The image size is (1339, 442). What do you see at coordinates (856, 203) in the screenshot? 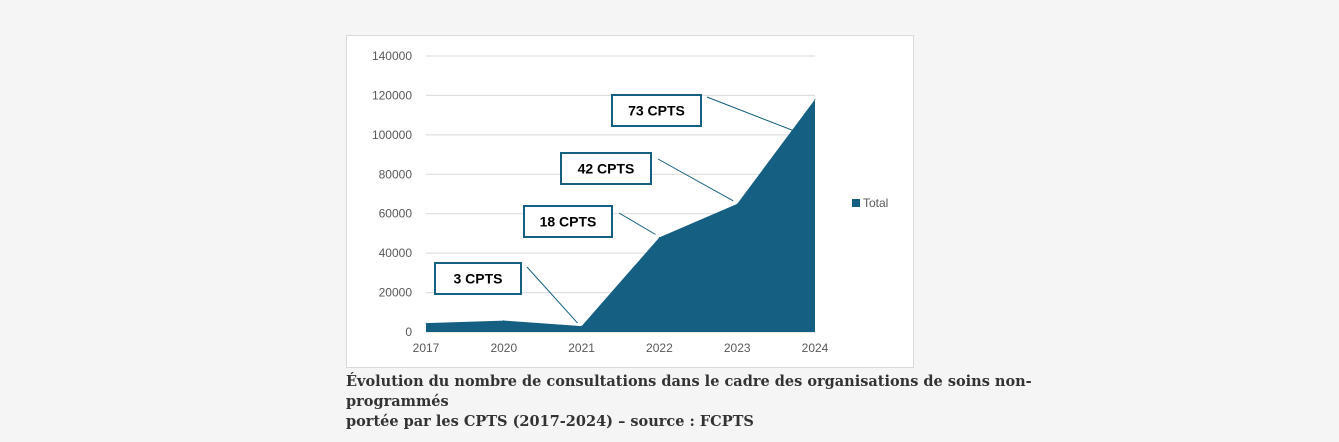
I see `legend-swatch-total` at bounding box center [856, 203].